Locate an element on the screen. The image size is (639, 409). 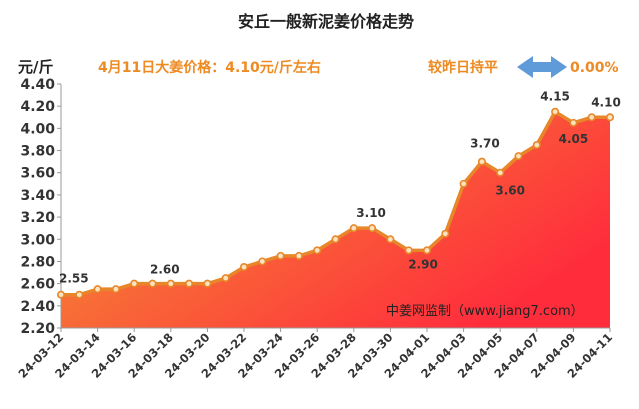
data-label: 3.60 is located at coordinates (510, 191).